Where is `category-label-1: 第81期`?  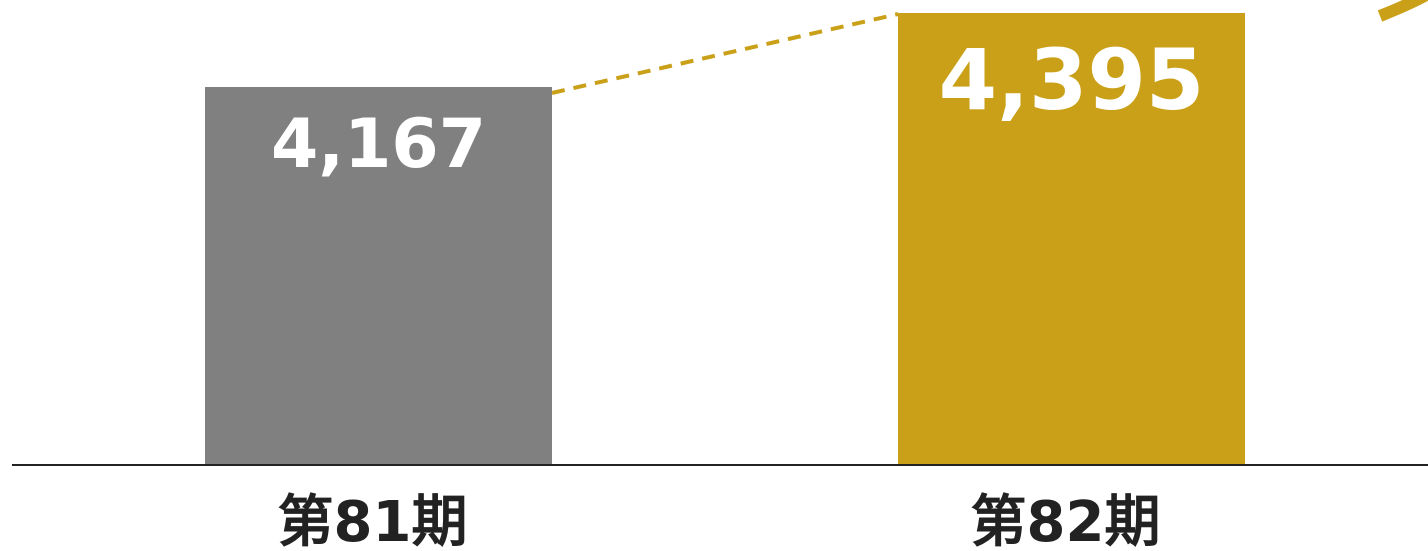
category-label-1: 第81期 is located at coordinates (373, 520).